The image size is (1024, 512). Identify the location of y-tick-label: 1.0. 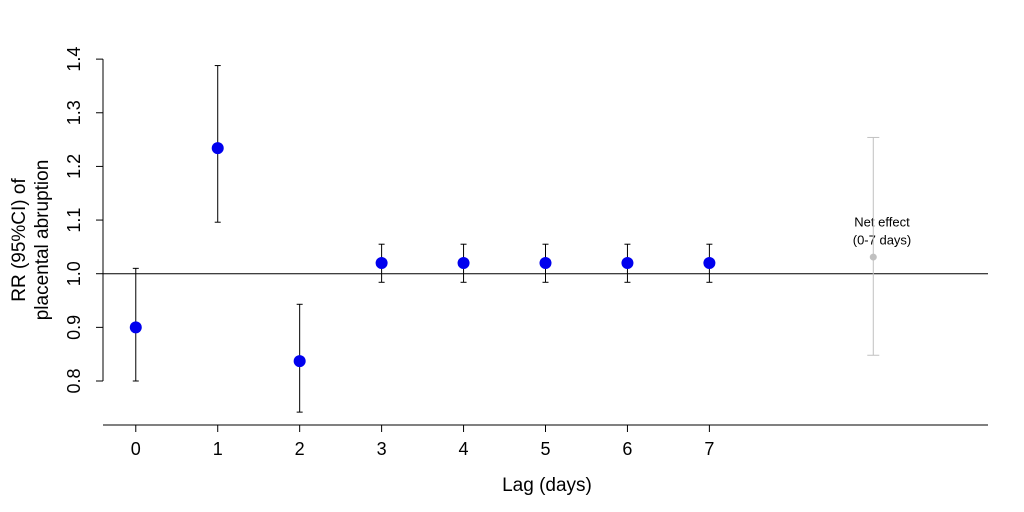
(74, 273).